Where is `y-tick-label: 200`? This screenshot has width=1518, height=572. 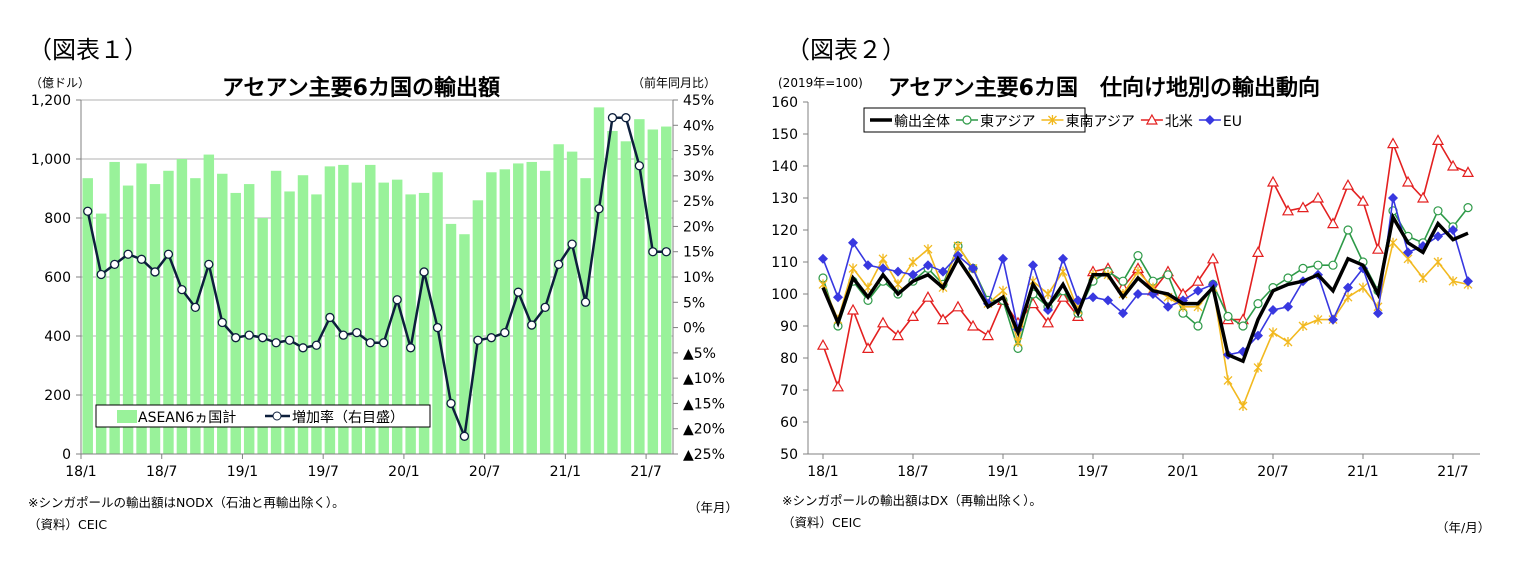 y-tick-label: 200 is located at coordinates (57, 396).